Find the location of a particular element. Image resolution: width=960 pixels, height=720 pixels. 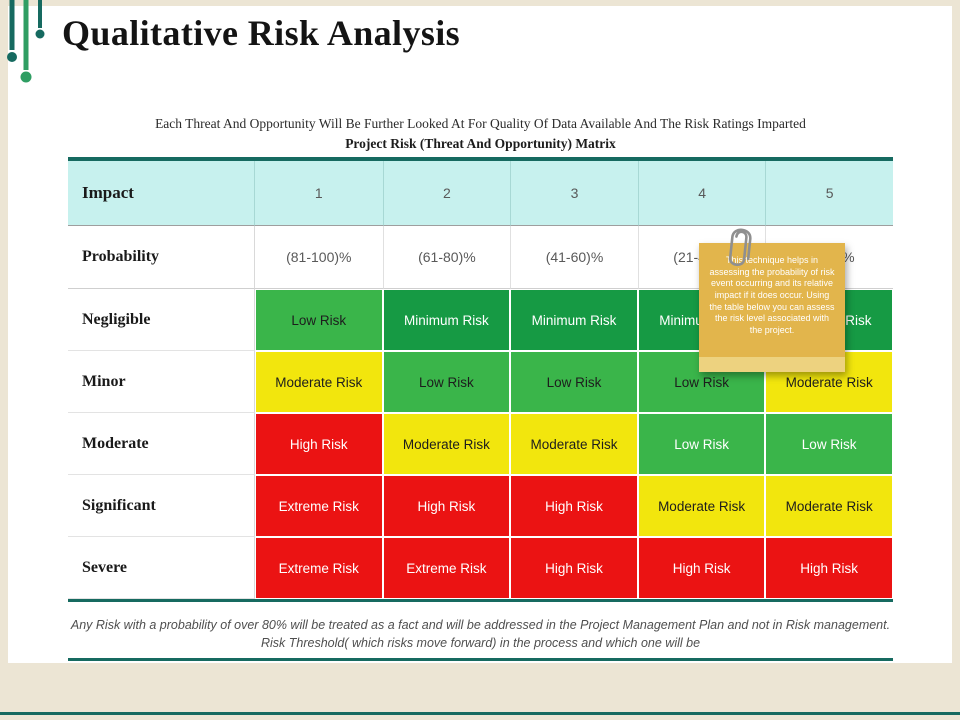

impact-level-2: 2 is located at coordinates (446, 193).